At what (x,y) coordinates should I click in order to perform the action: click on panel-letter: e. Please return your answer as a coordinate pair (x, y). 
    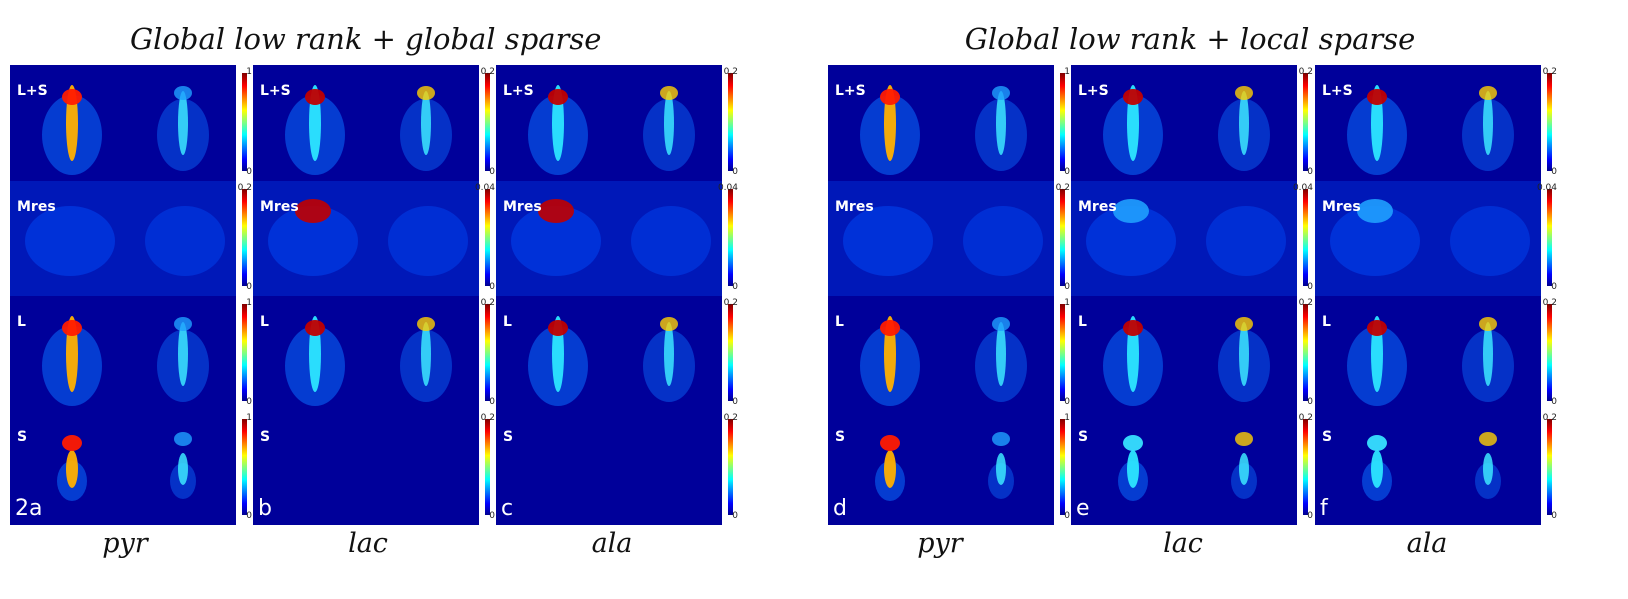
    Looking at the image, I should click on (1083, 508).